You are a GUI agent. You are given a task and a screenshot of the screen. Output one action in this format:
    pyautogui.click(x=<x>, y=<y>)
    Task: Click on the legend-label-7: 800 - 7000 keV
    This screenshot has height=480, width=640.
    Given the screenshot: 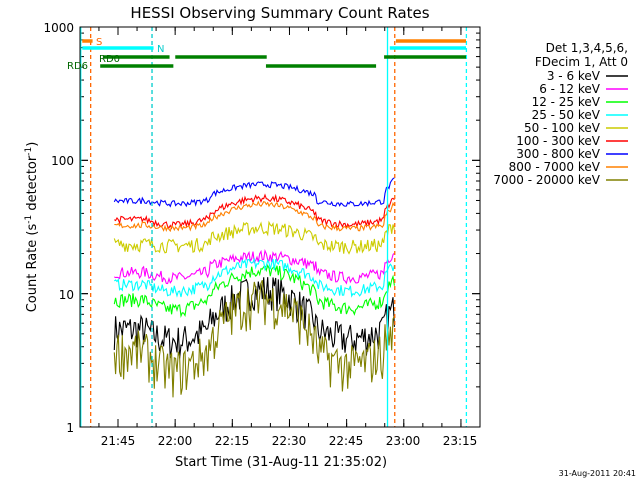 What is the action you would take?
    pyautogui.click(x=555, y=167)
    